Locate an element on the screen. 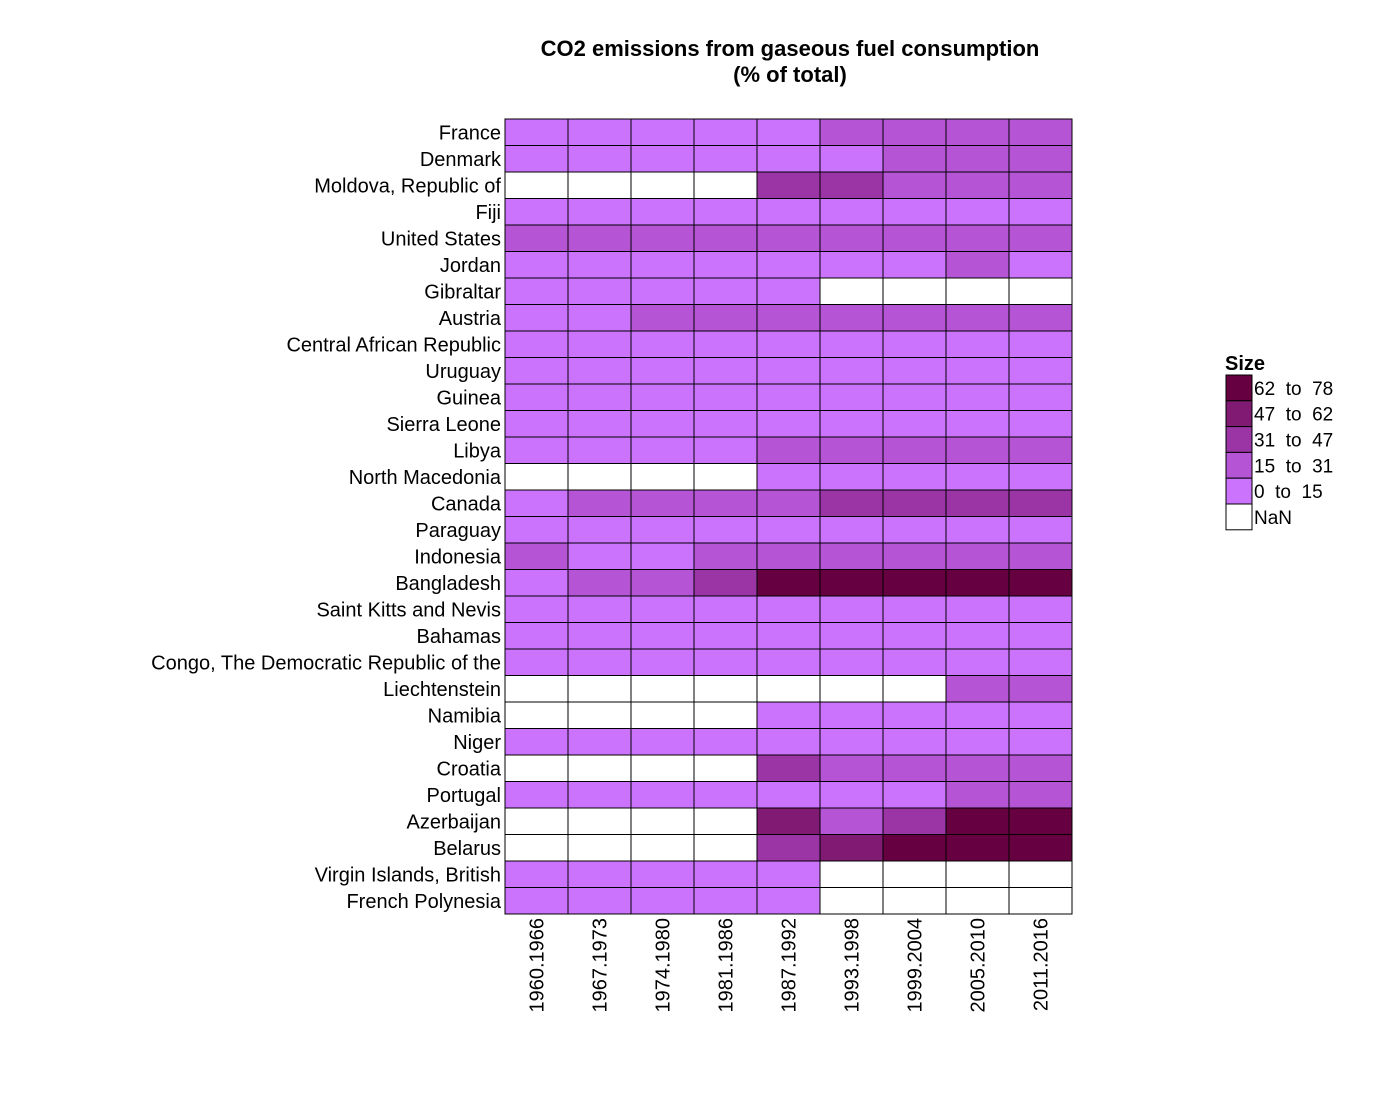 The height and width of the screenshot is (1100, 1400). legend-label: 31 to 47 is located at coordinates (1293, 441).